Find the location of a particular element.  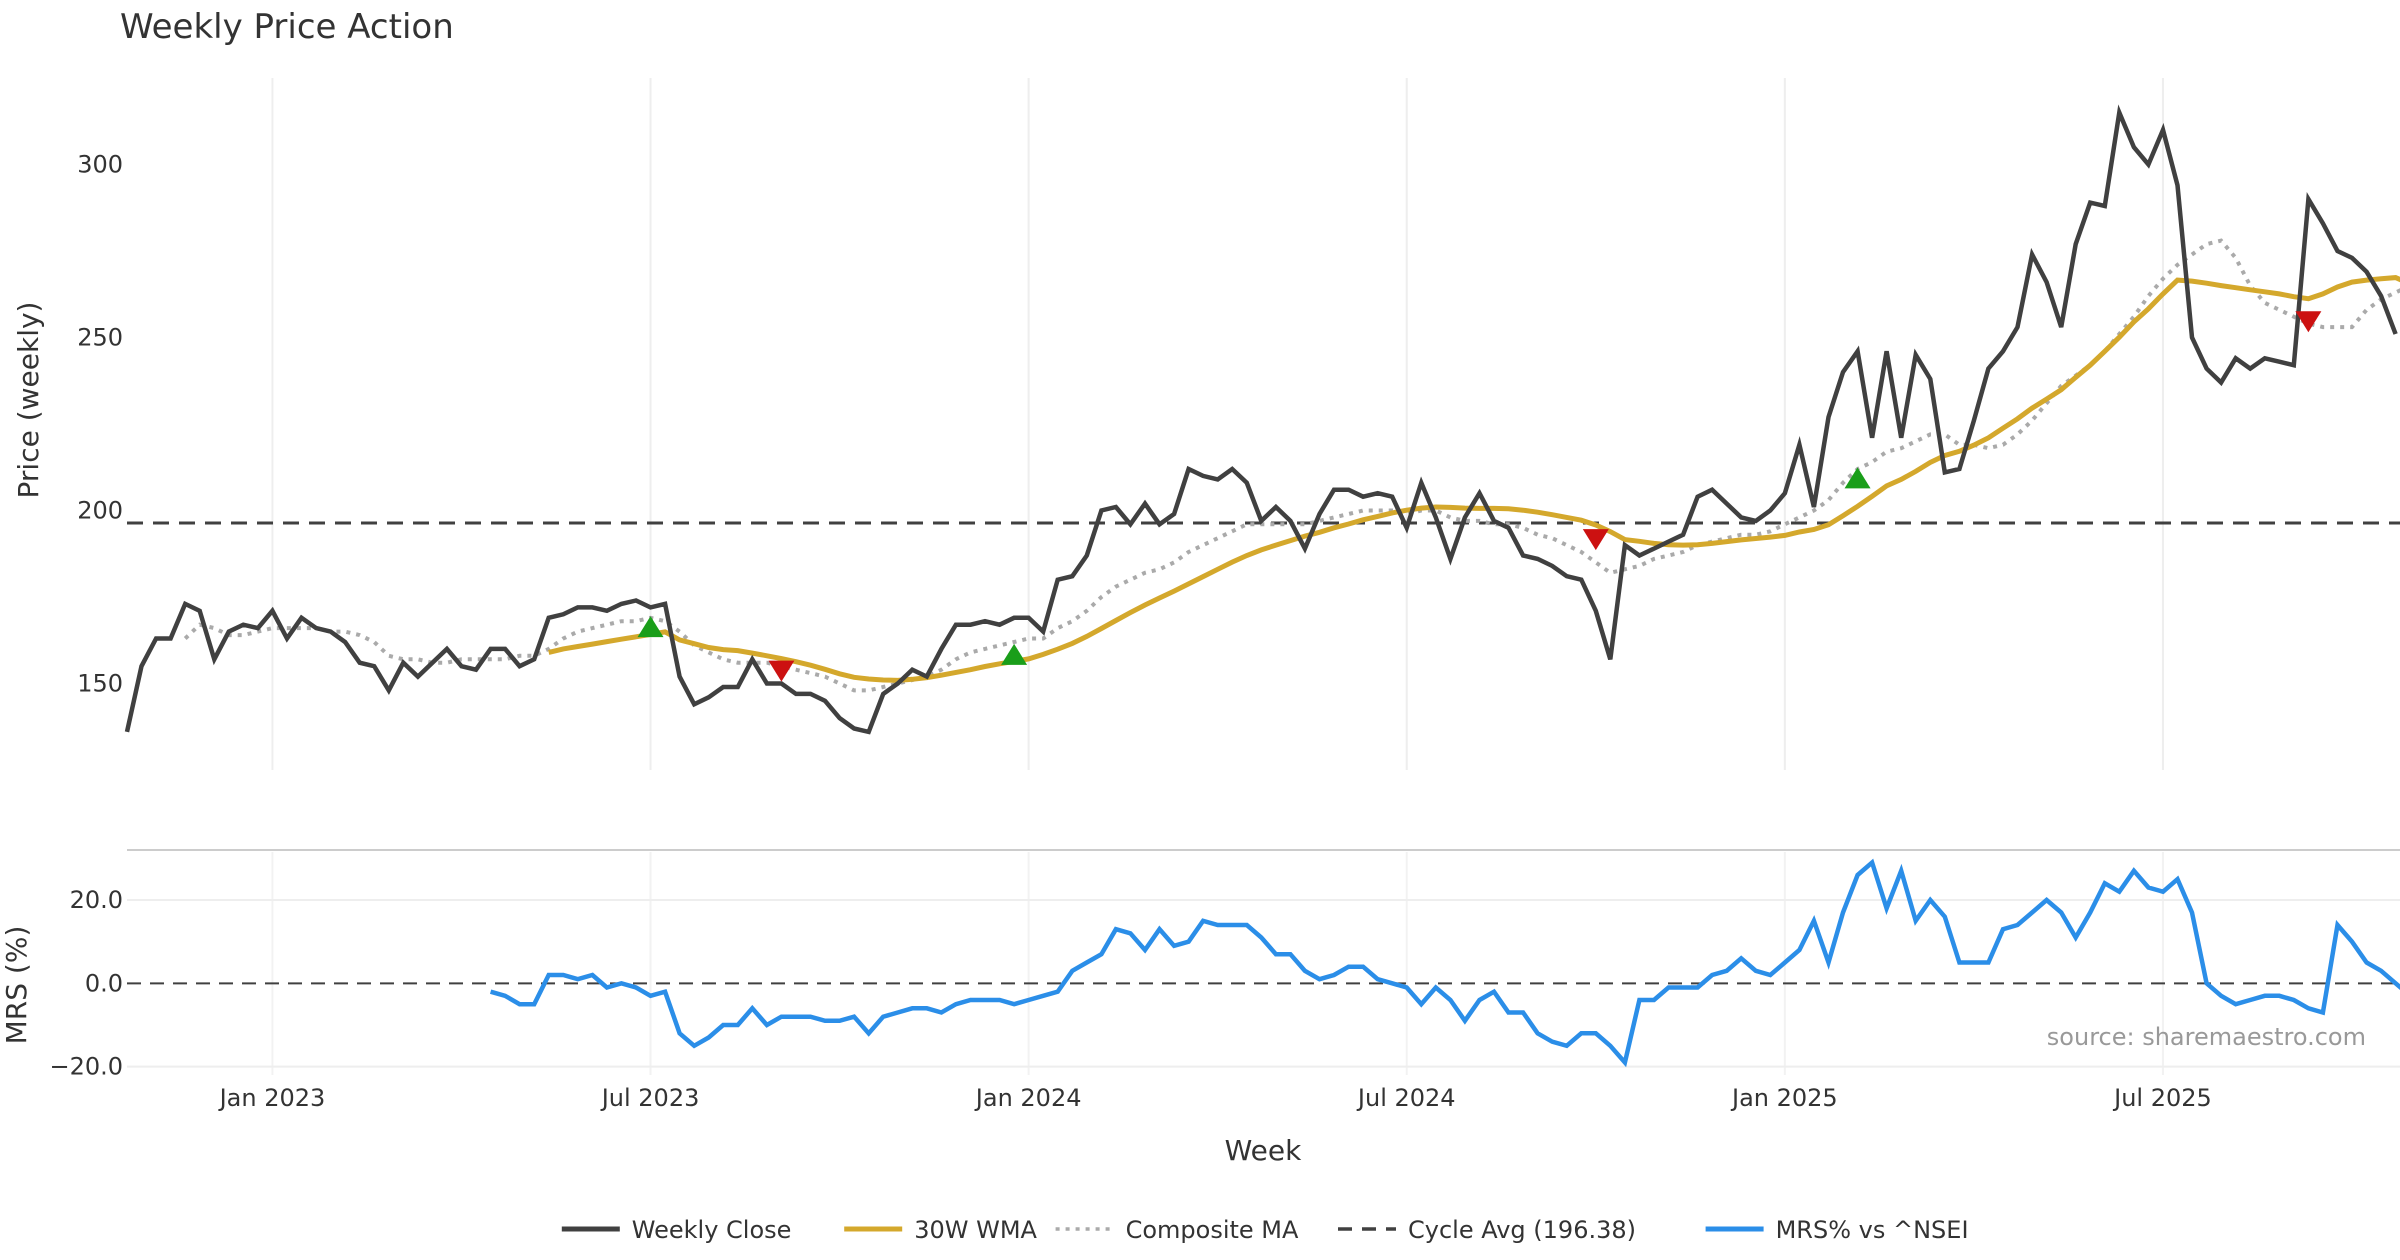

price-y-axis-title: Price (weekly) is located at coordinates (28, 400).